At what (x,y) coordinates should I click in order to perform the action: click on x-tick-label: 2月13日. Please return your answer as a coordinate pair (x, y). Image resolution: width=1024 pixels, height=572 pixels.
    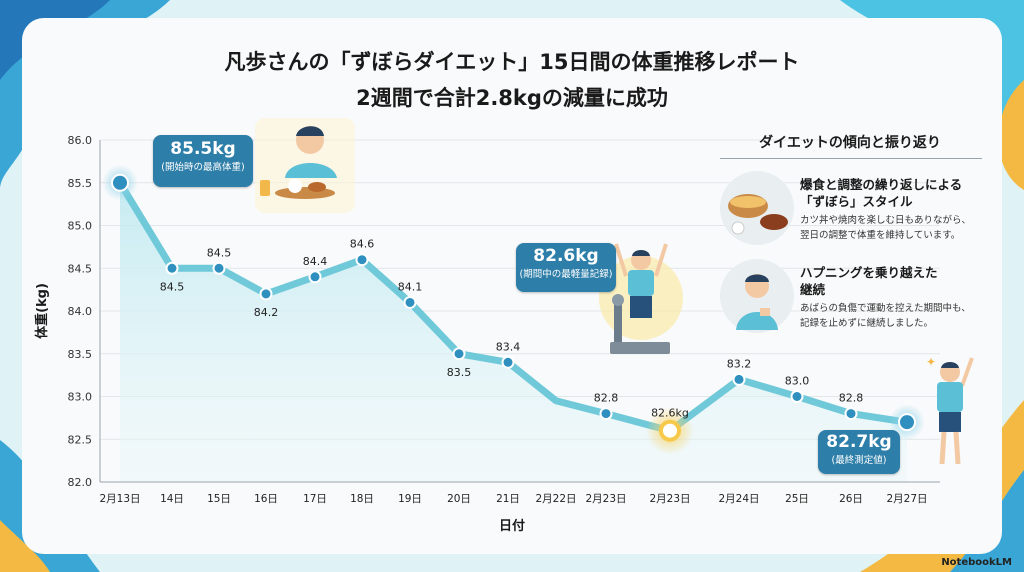
    Looking at the image, I should click on (119, 499).